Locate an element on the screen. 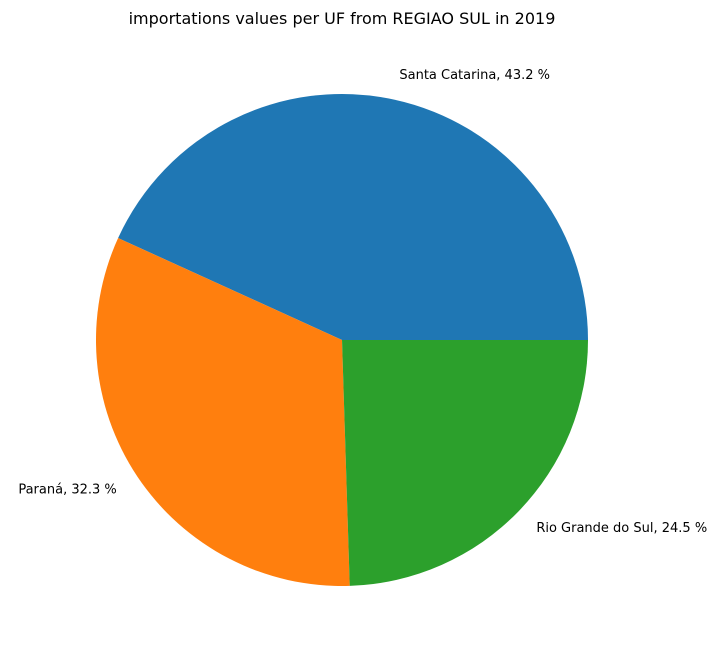 The image size is (727, 658). pie-slice-rio-grande-do-sul is located at coordinates (465, 463).